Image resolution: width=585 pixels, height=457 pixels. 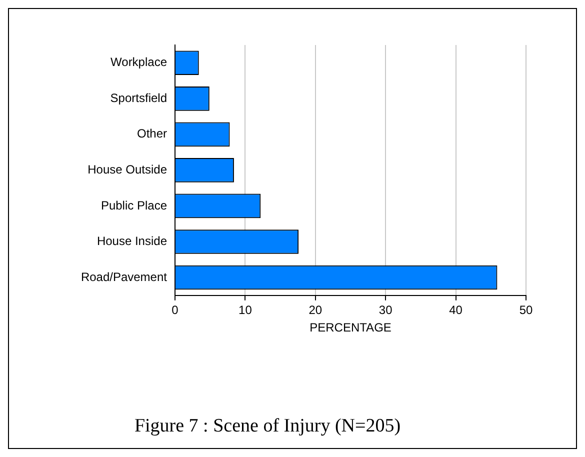 I want to click on y-tick-label: House Inside, so click(x=132, y=241).